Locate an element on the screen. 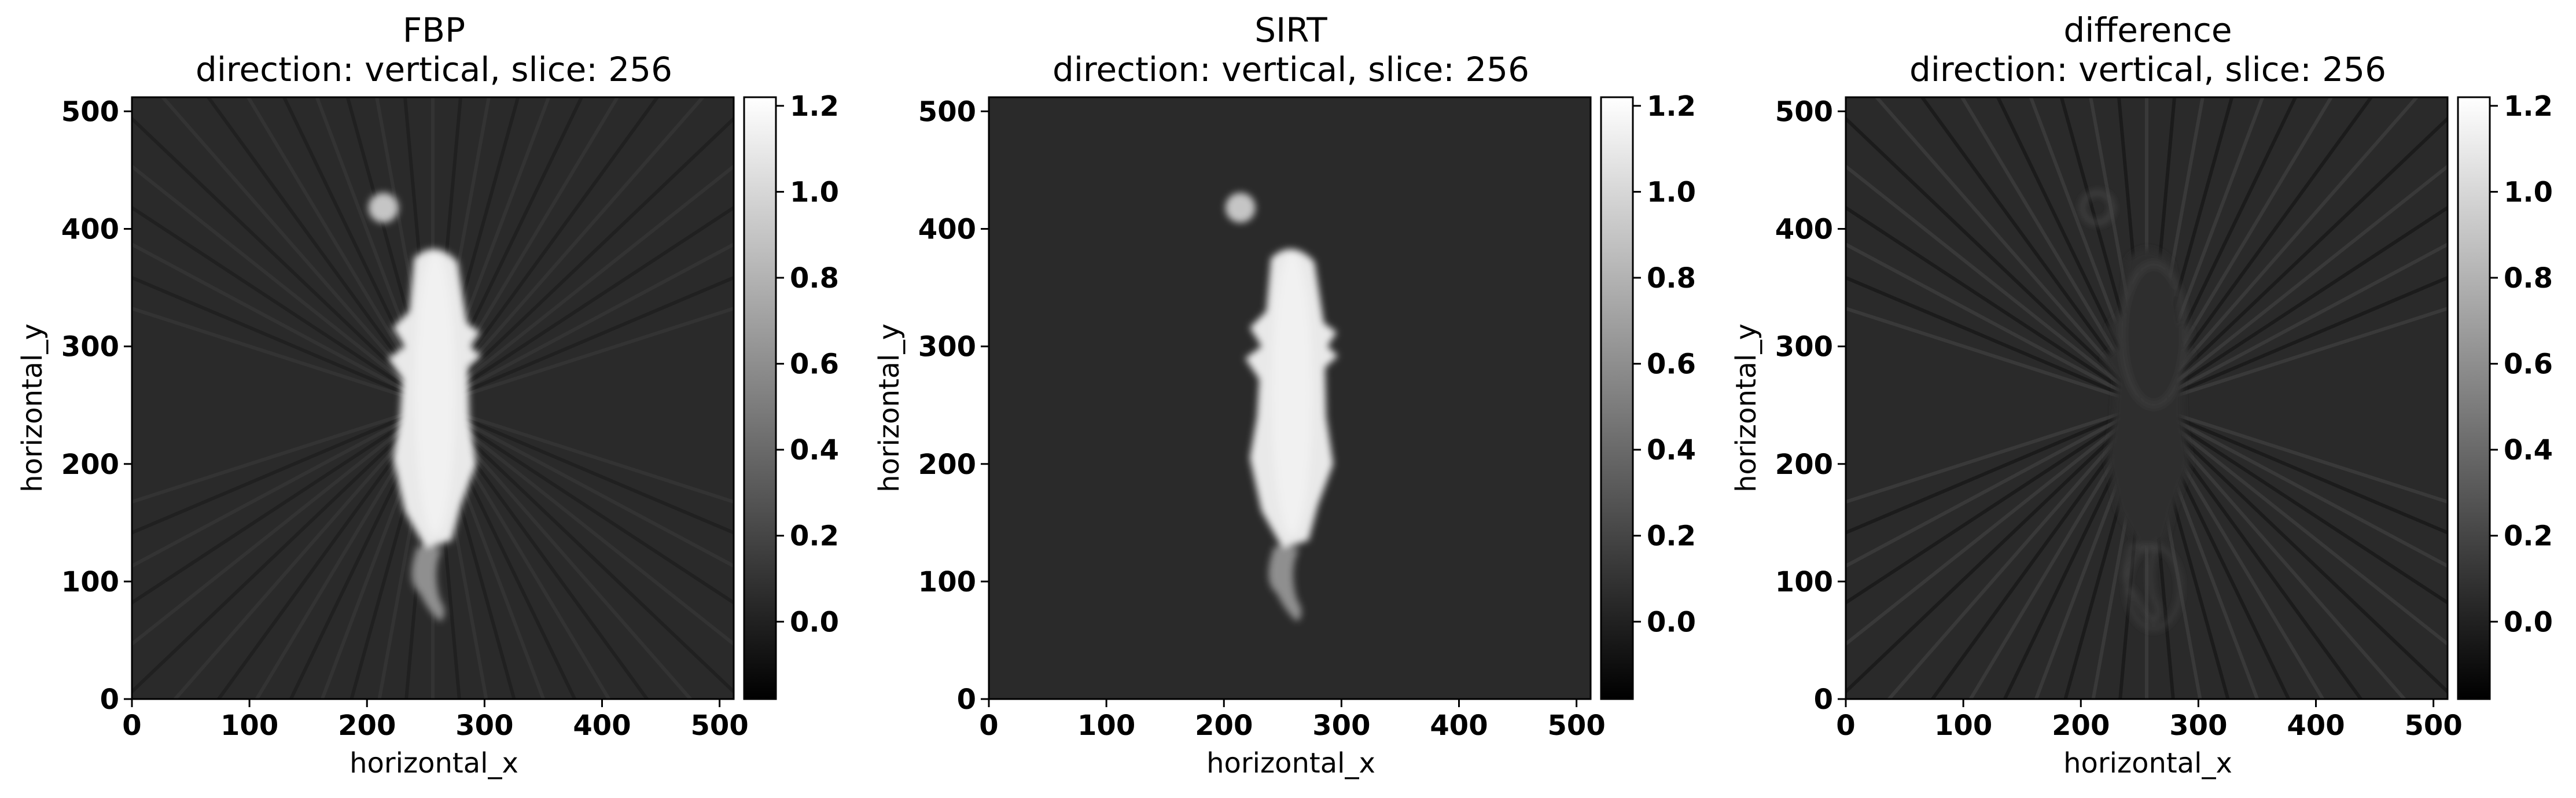 Image resolution: width=2576 pixels, height=798 pixels. panel-title: SIRT is located at coordinates (1290, 30).